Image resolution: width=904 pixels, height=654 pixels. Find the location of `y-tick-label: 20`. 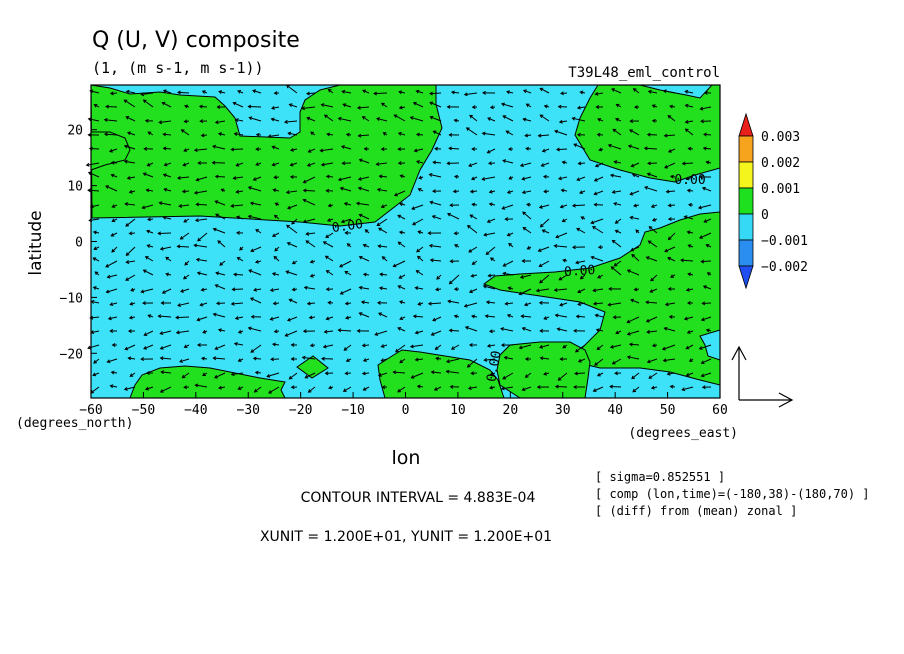

y-tick-label: 20 is located at coordinates (75, 131).